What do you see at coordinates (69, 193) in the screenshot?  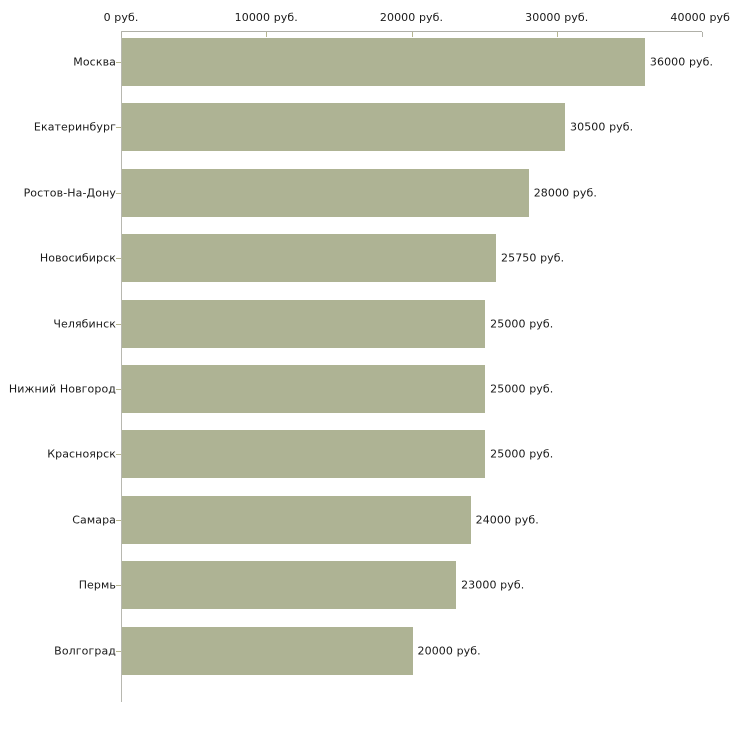 I see `y-axis-category-label: Ростов-На-Дону` at bounding box center [69, 193].